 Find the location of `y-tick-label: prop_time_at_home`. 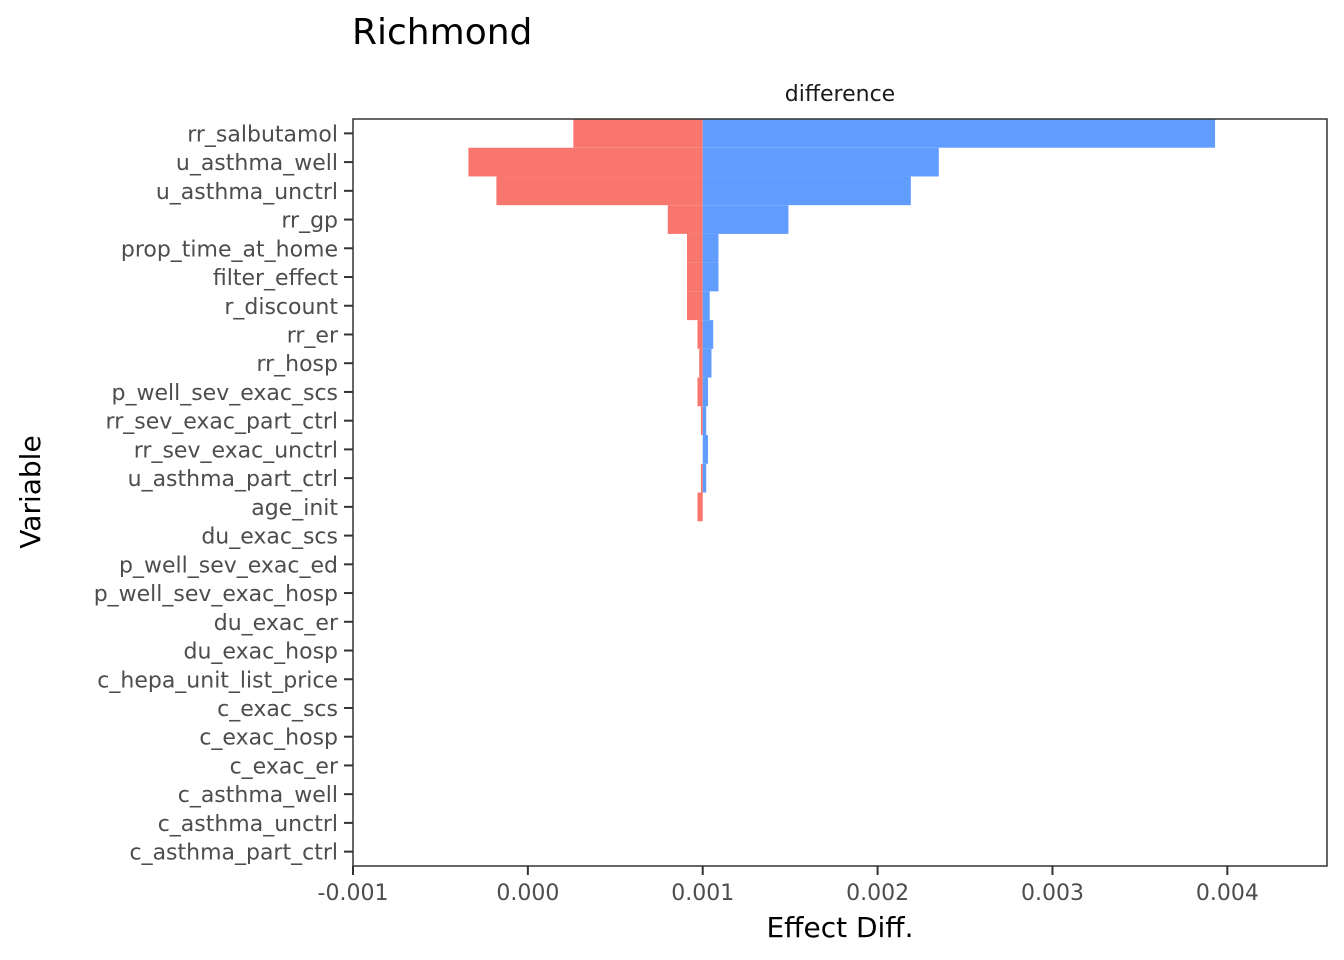

y-tick-label: prop_time_at_home is located at coordinates (229, 249).